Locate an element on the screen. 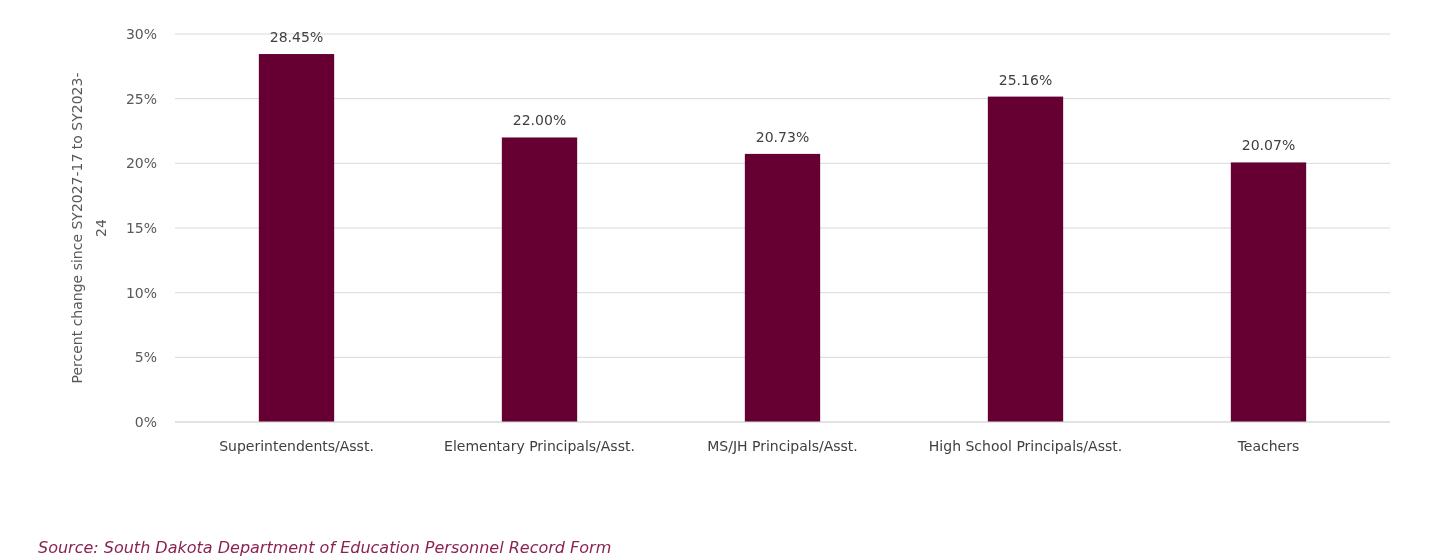 Image resolution: width=1441 pixels, height=560 pixels. y-tick-label: 5% is located at coordinates (145, 357).